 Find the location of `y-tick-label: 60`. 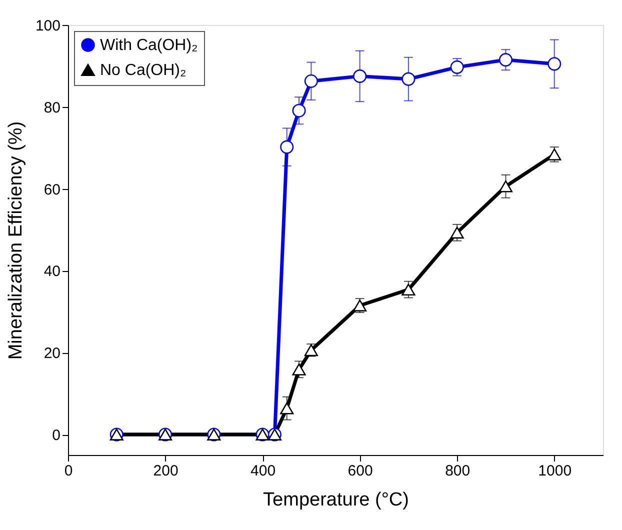

y-tick-label: 60 is located at coordinates (52, 189).